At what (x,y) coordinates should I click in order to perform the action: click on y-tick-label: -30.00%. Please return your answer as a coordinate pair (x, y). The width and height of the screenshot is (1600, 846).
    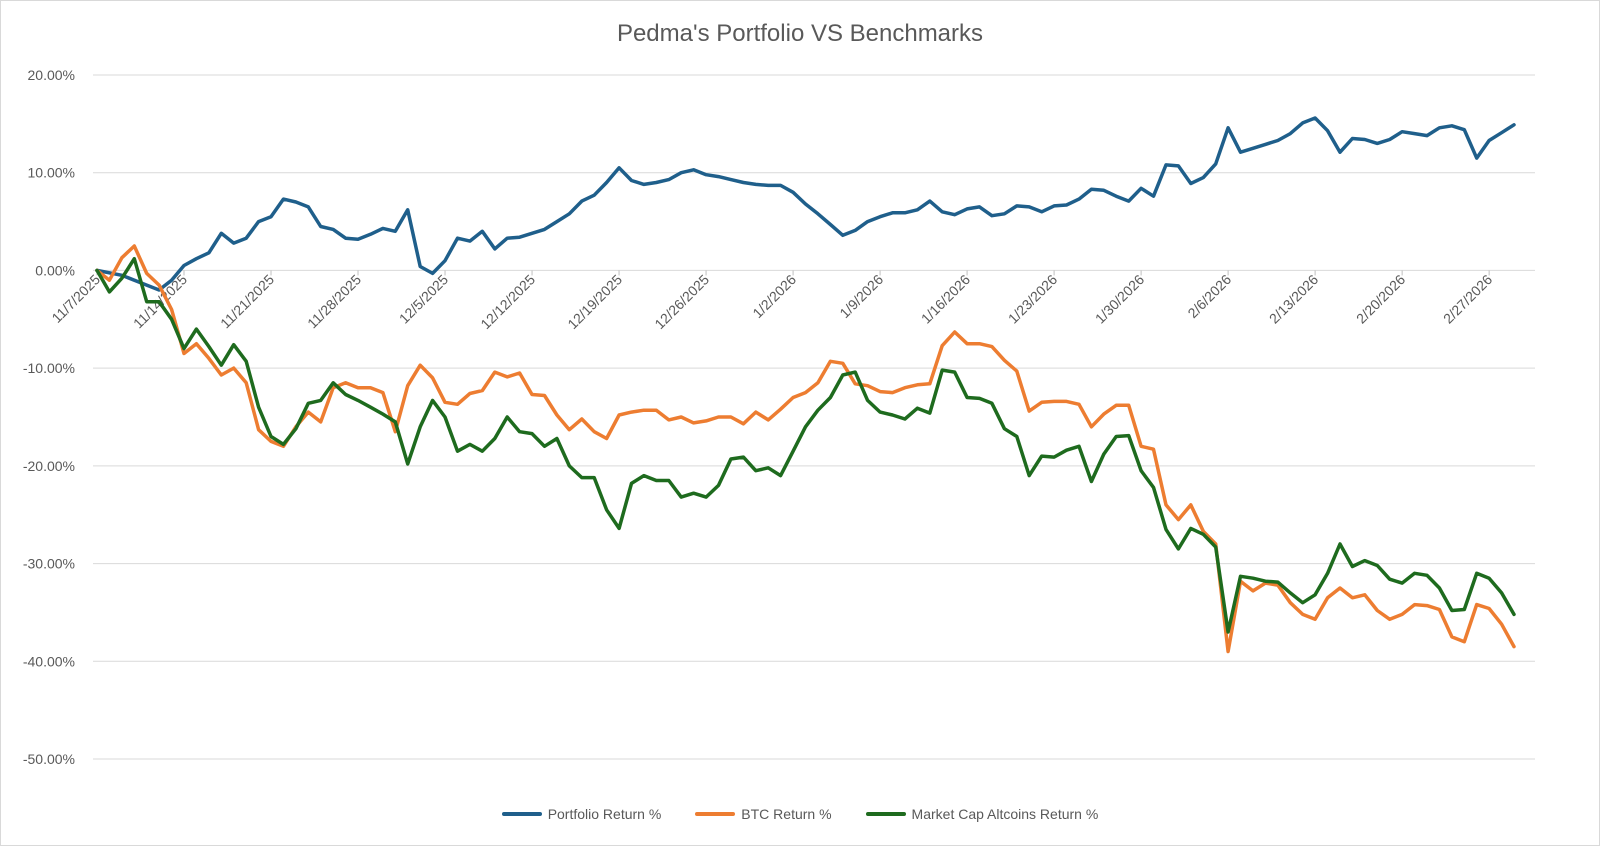
    Looking at the image, I should click on (49, 564).